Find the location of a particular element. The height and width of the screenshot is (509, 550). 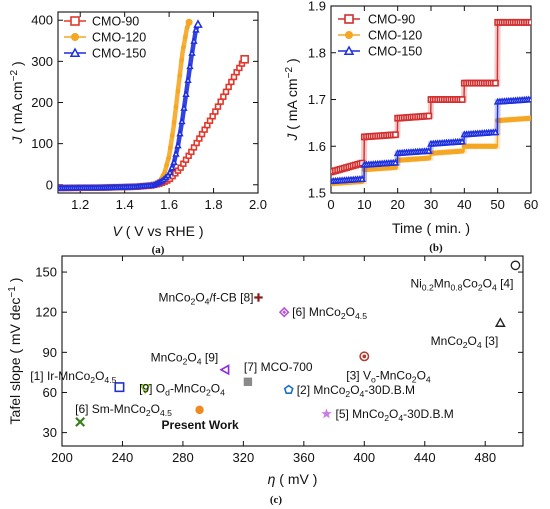

tafel-point-label-8: [9] Od-MnCo2O4 is located at coordinates (182, 389).